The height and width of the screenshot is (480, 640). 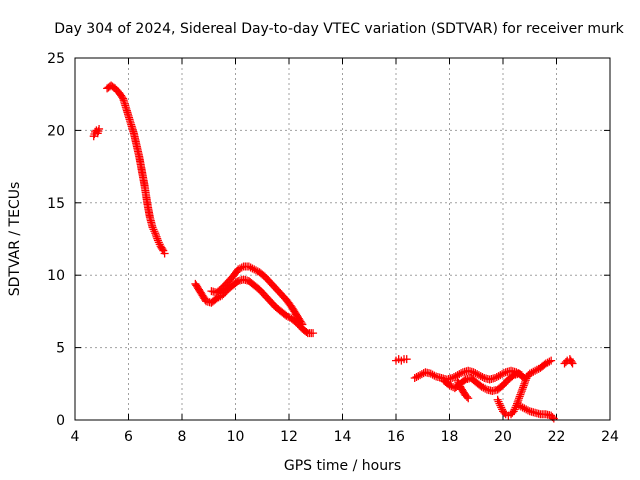 I want to click on x-tick-label: 14, so click(x=343, y=437).